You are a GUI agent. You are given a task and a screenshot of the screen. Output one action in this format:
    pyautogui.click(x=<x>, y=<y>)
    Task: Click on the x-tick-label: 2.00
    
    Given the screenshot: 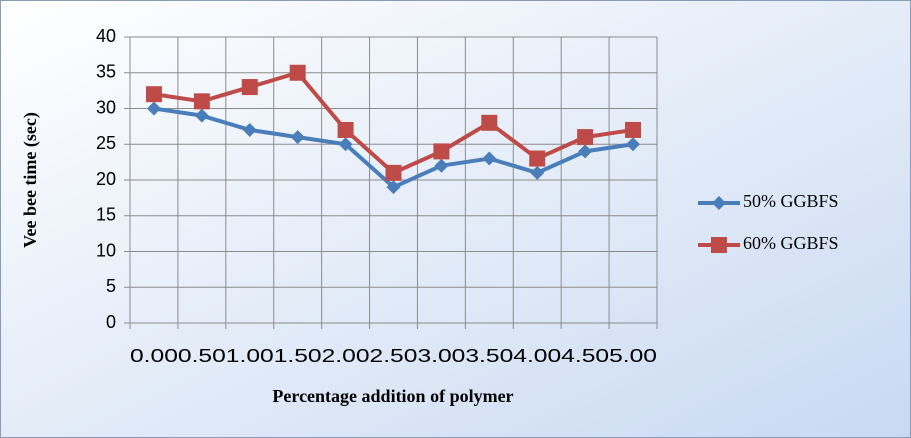 What is the action you would take?
    pyautogui.click(x=346, y=356)
    